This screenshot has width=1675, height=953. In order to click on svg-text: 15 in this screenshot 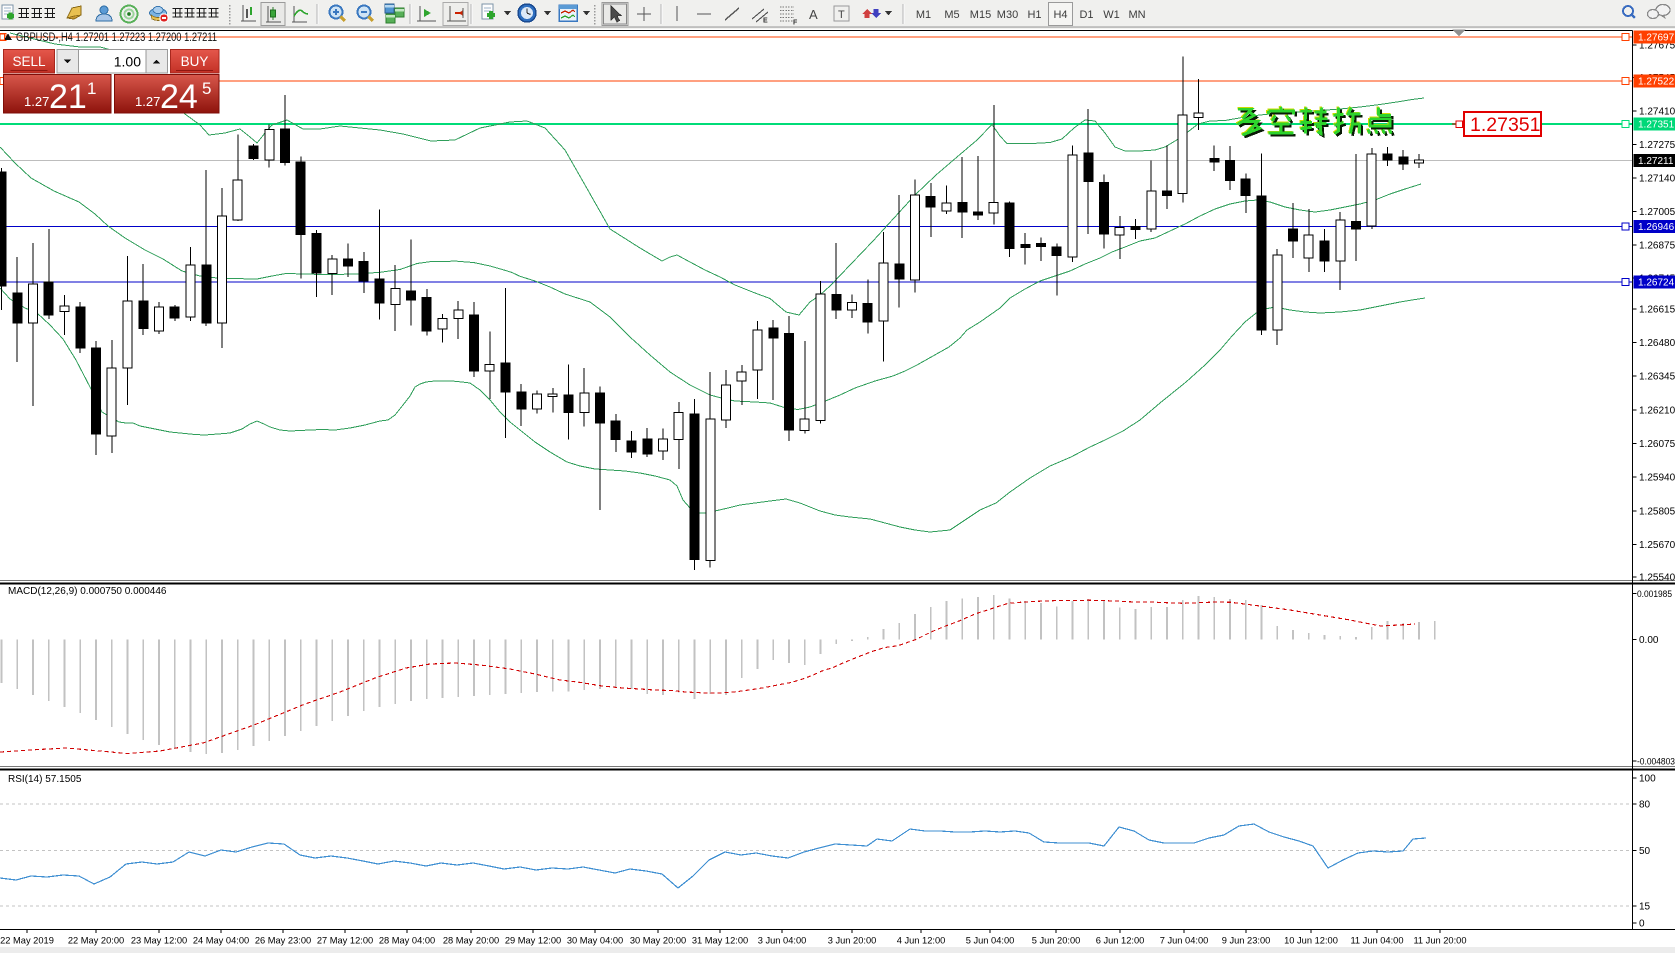, I will do `click(1645, 907)`.